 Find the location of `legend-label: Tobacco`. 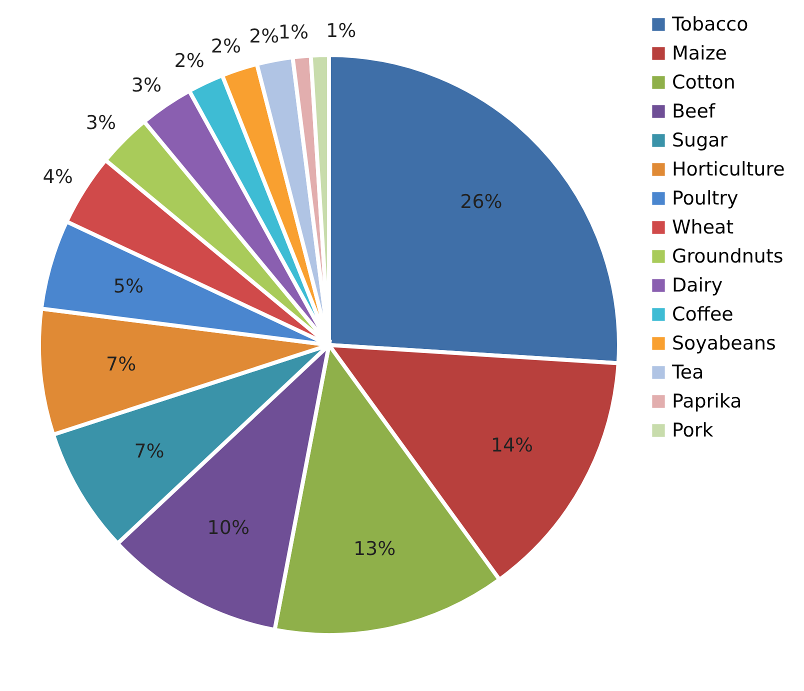

legend-label: Tobacco is located at coordinates (709, 25).